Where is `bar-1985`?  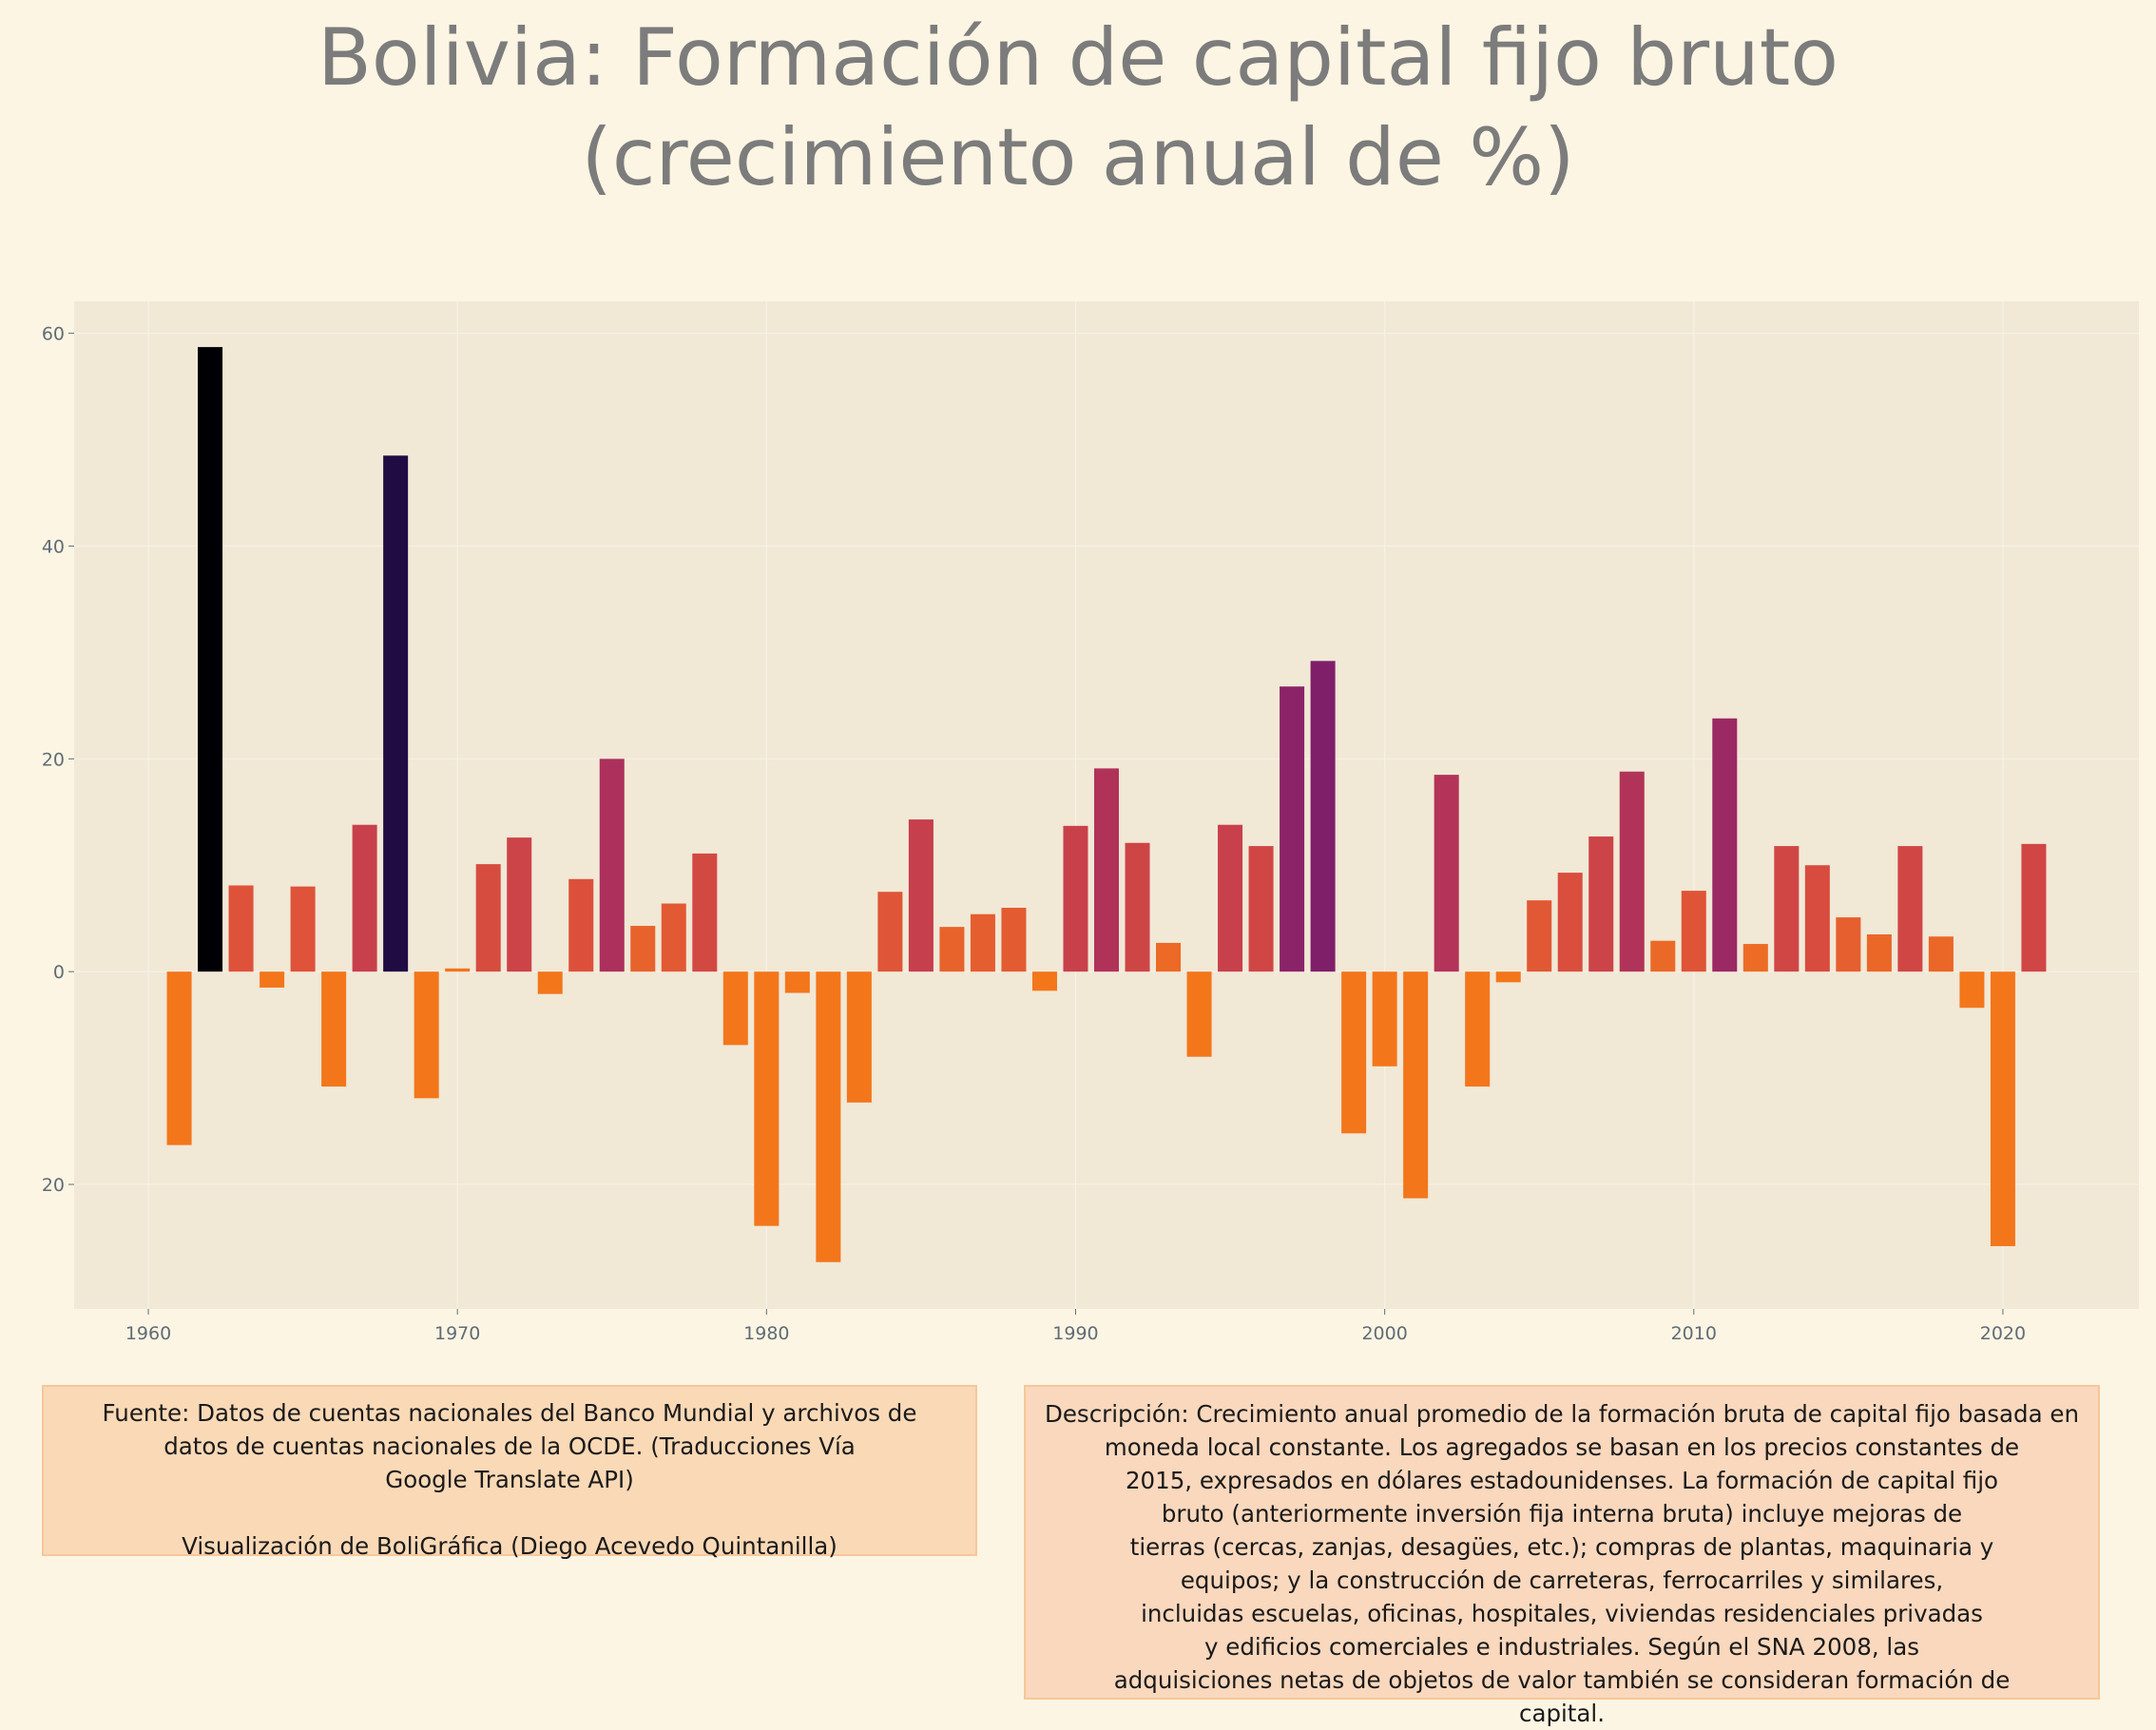
bar-1985 is located at coordinates (921, 895).